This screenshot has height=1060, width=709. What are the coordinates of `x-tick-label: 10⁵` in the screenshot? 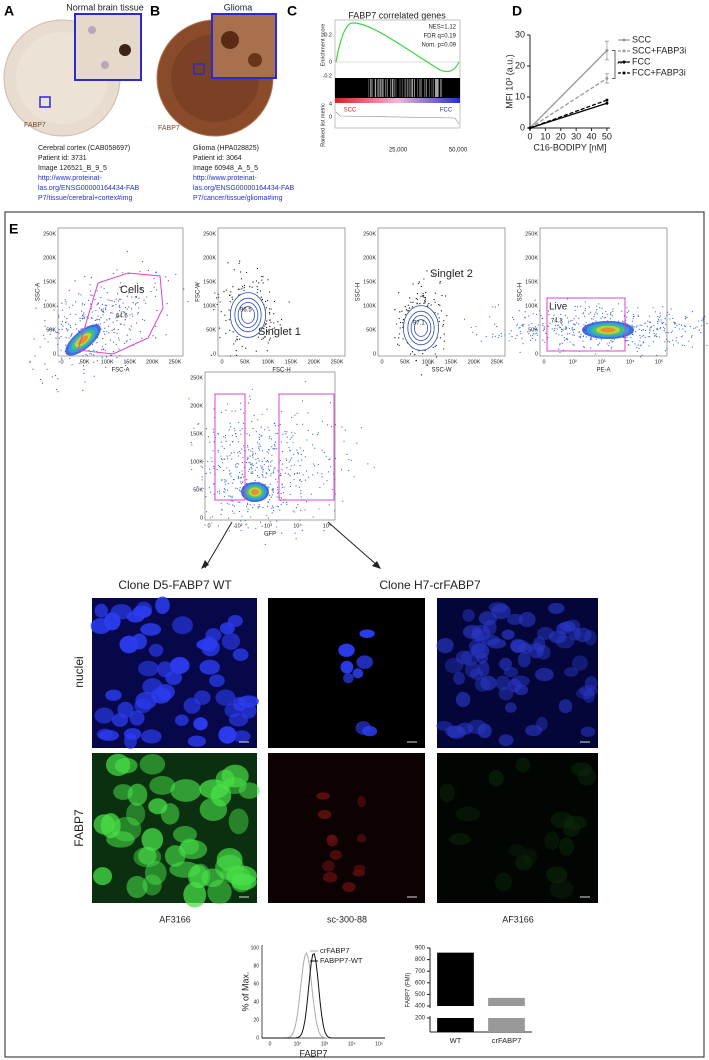 It's located at (327, 525).